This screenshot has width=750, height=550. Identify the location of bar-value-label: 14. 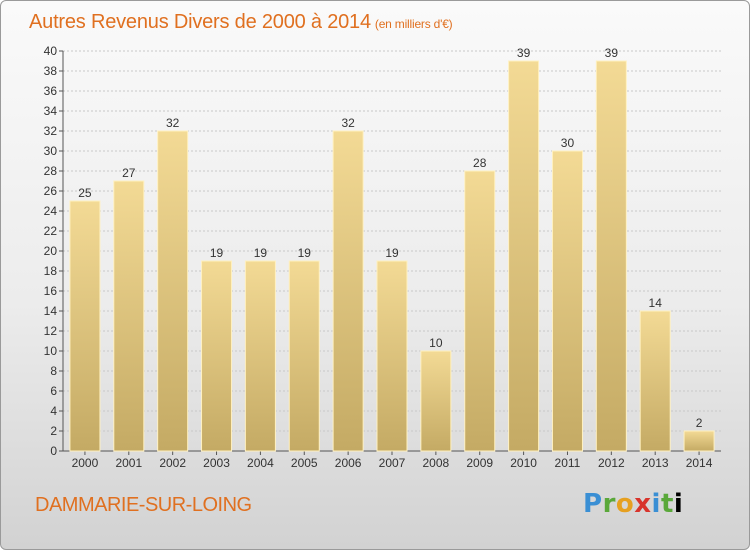
(656, 303).